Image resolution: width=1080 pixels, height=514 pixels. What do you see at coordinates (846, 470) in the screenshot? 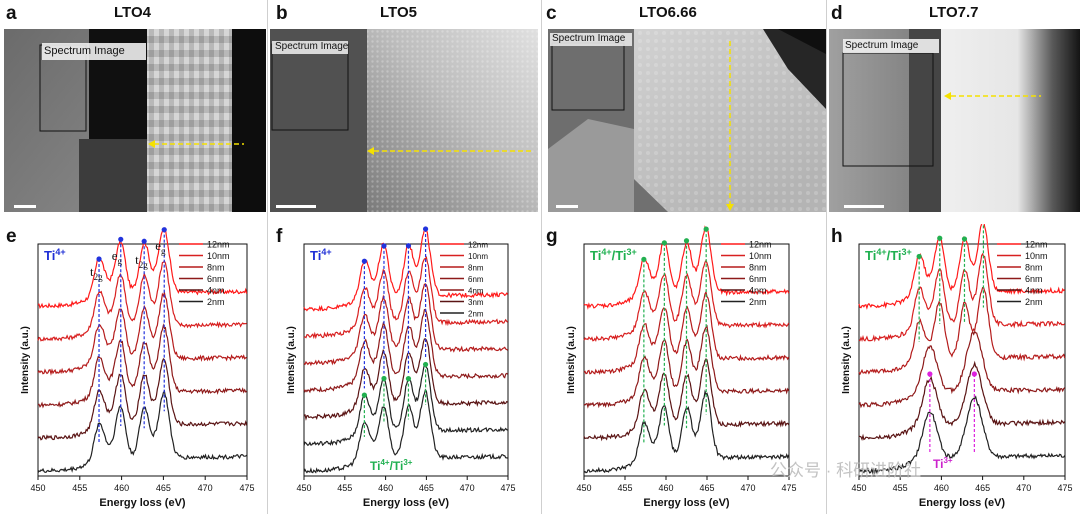
I see `watermark-text: 公众号 · 科研进阶社` at bounding box center [846, 470].